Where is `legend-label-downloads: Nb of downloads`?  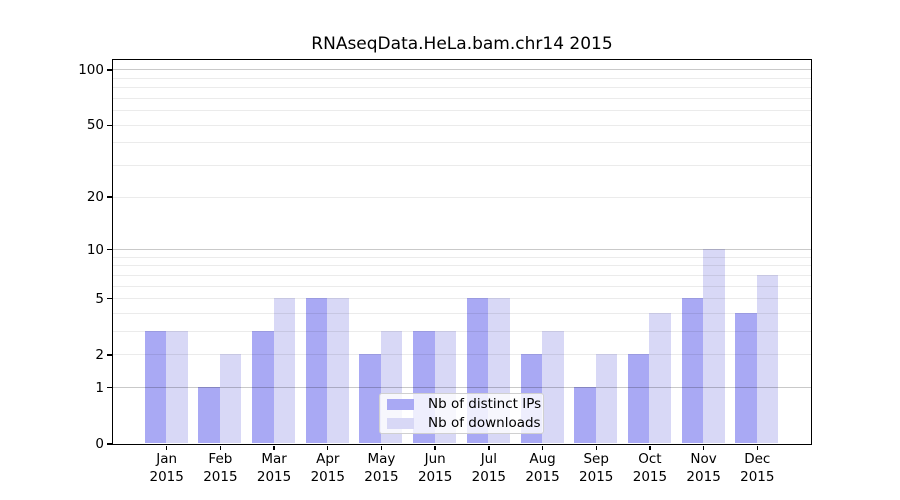 legend-label-downloads: Nb of downloads is located at coordinates (484, 423).